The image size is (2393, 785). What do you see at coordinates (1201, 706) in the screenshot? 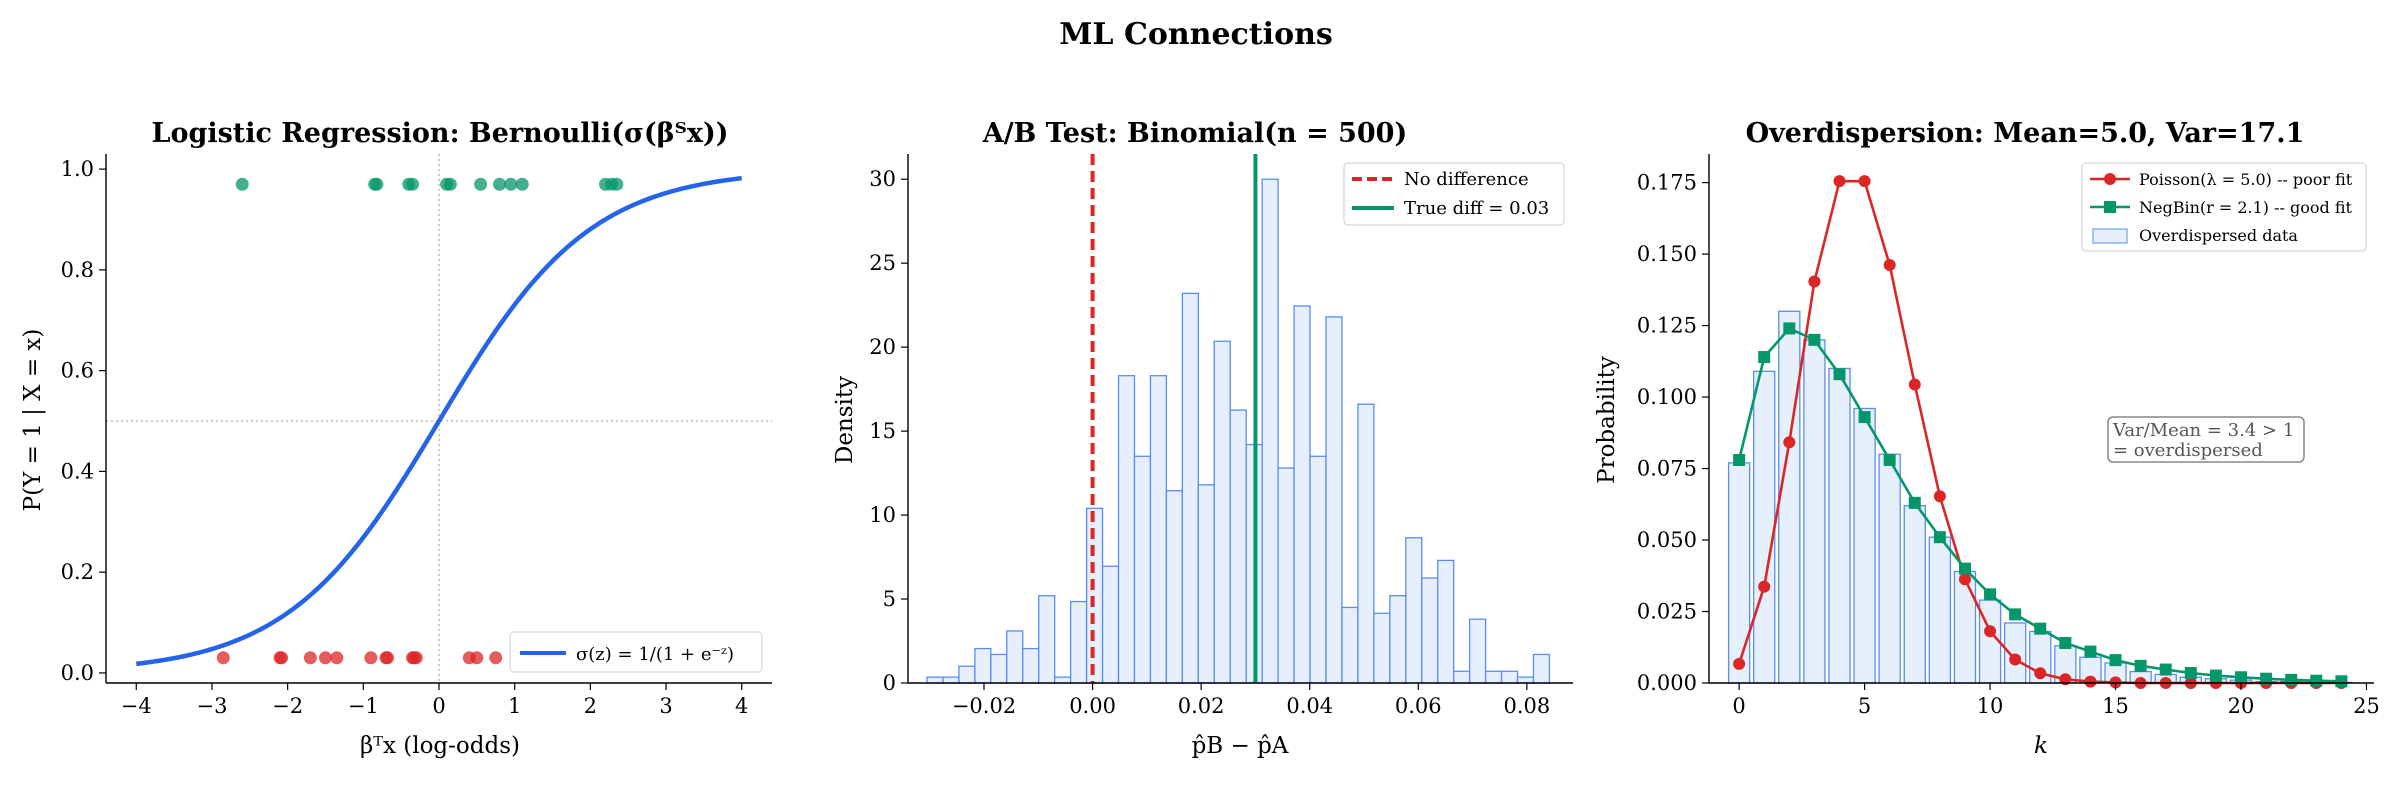
I see `abtest-x-tick-label: 0.02` at bounding box center [1201, 706].